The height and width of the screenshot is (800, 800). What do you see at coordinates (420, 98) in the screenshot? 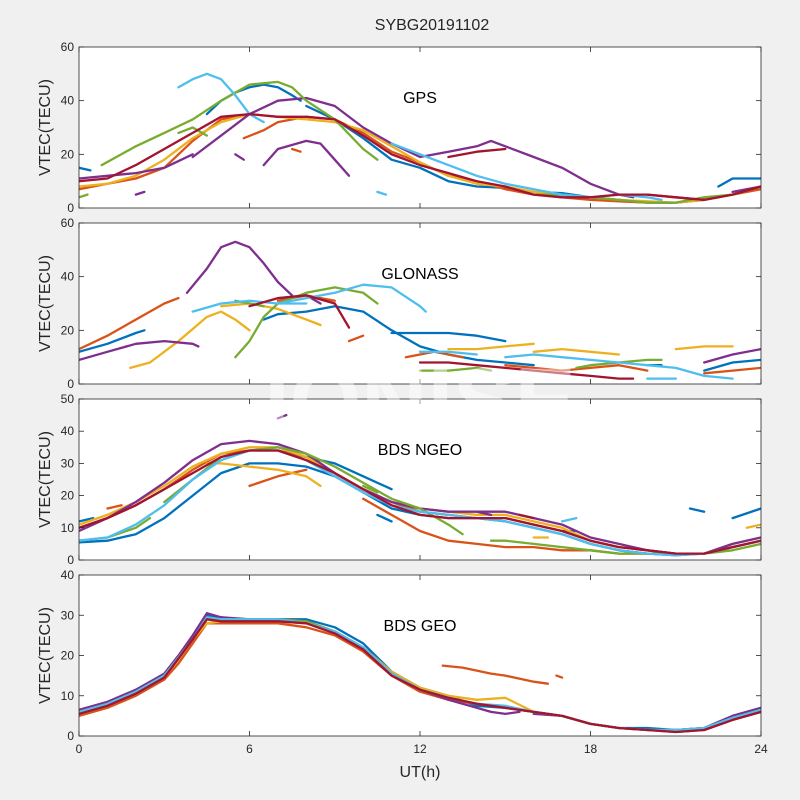
I see `panel-label: GPS` at bounding box center [420, 98].